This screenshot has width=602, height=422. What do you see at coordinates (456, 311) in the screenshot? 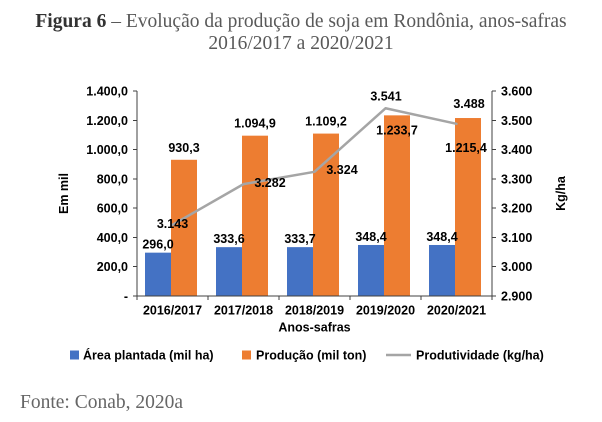
I see `x-tick-label: 2020/2021` at bounding box center [456, 311].